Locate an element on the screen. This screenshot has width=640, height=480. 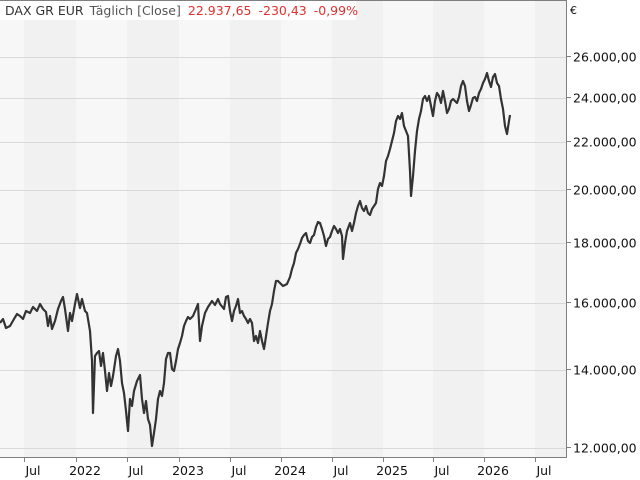
y-tick-label: 18.000,00 is located at coordinates (605, 243).